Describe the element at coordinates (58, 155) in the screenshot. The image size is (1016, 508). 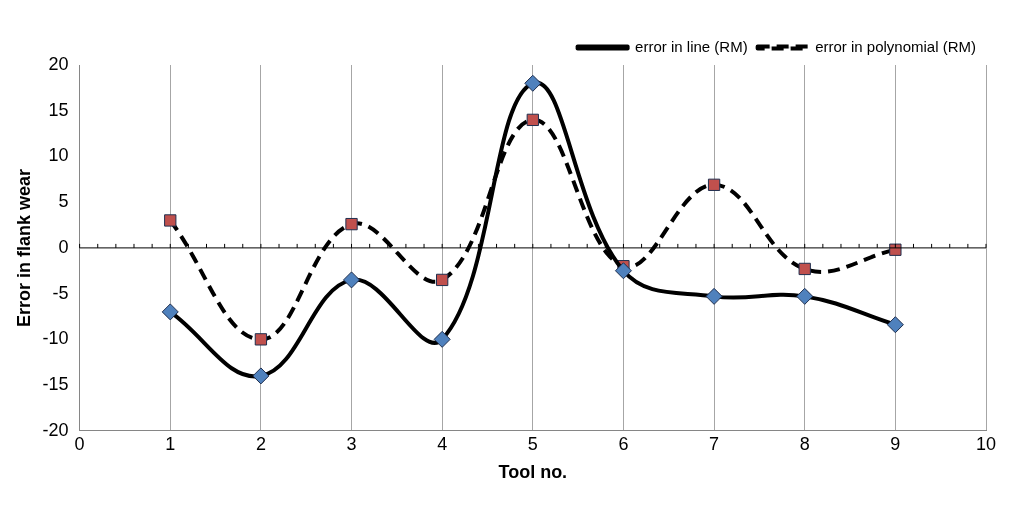
I see `y-tick-label: 10` at that location.